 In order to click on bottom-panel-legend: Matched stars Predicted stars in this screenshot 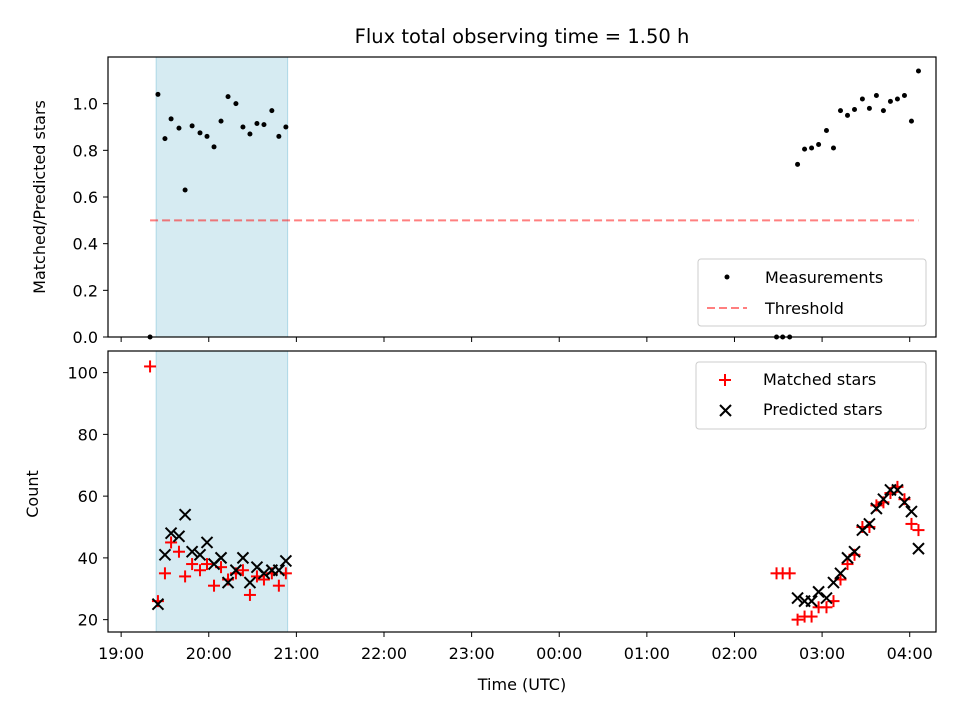, I will do `click(811, 395)`.